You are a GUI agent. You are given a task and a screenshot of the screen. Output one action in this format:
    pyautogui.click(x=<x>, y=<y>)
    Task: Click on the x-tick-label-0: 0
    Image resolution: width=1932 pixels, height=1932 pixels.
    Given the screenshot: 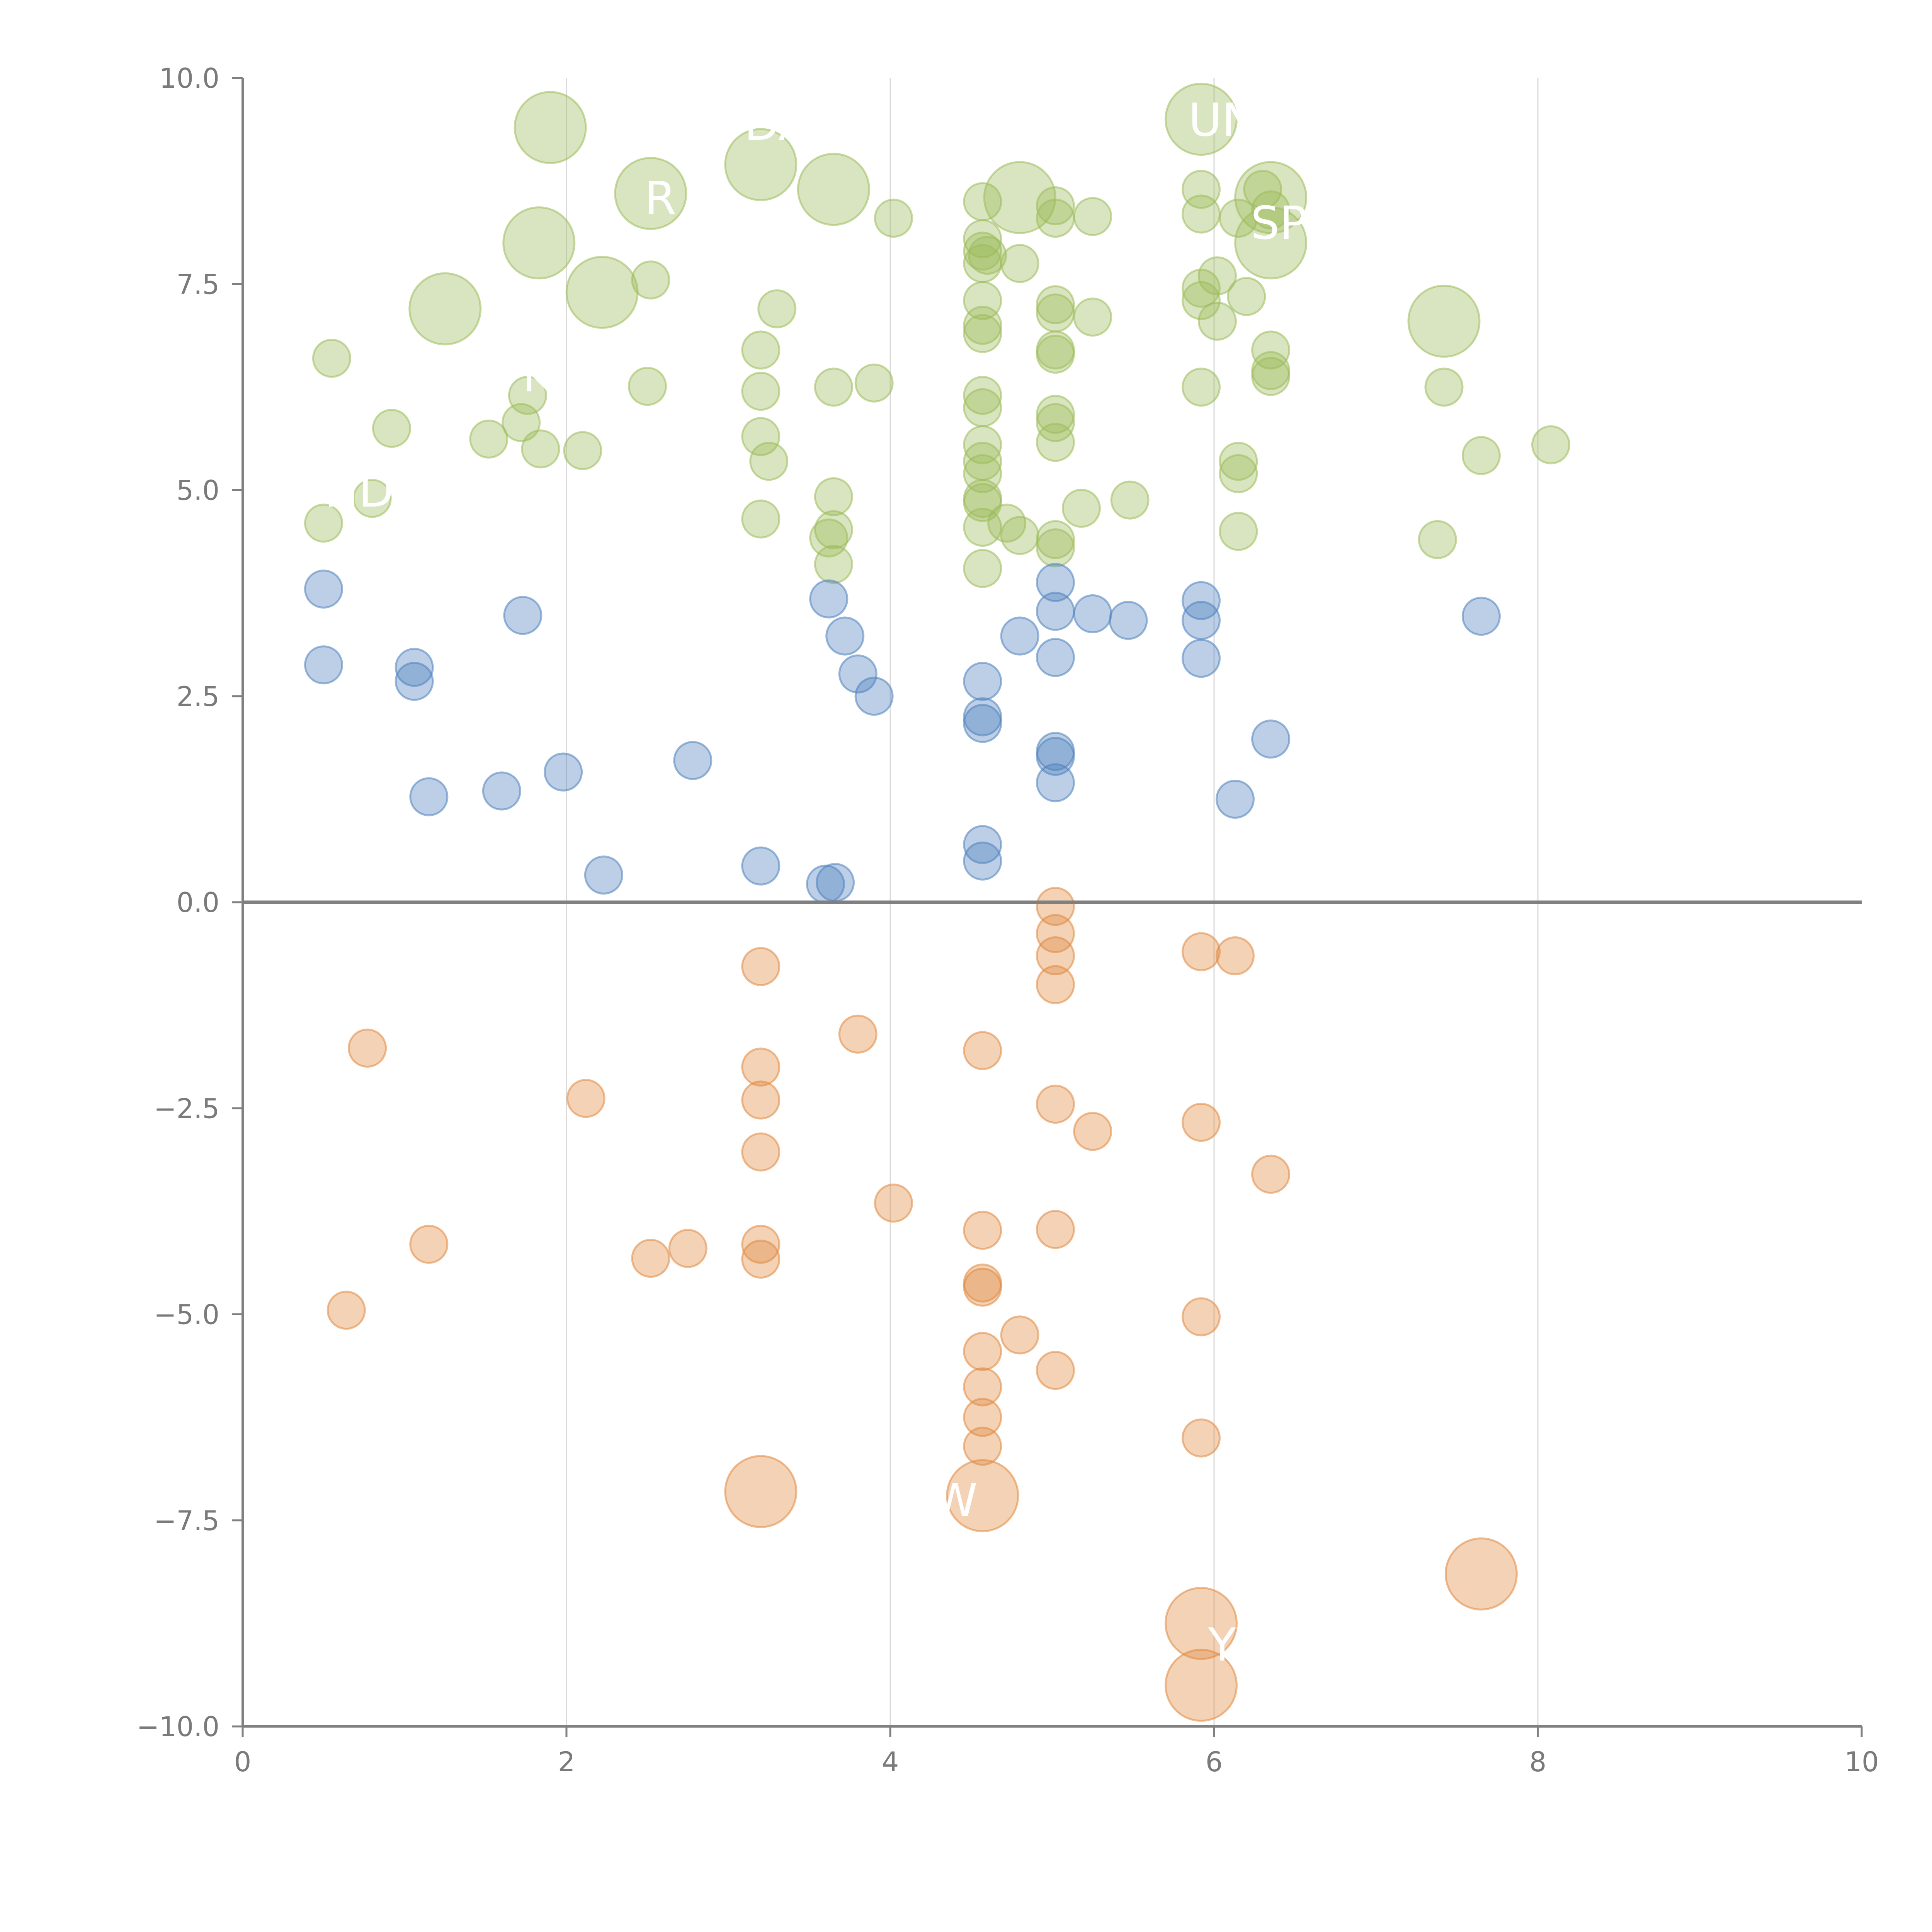 What is the action you would take?
    pyautogui.click(x=243, y=1762)
    